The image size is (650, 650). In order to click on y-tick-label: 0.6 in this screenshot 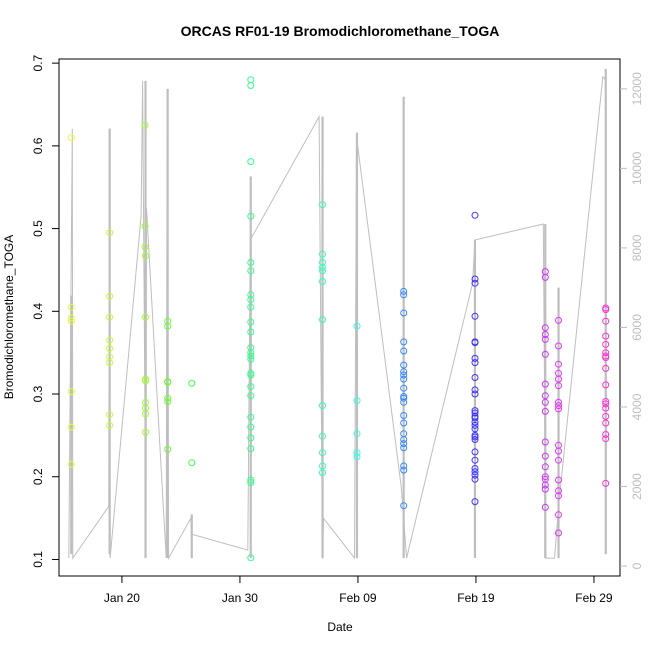, I will do `click(38, 145)`.